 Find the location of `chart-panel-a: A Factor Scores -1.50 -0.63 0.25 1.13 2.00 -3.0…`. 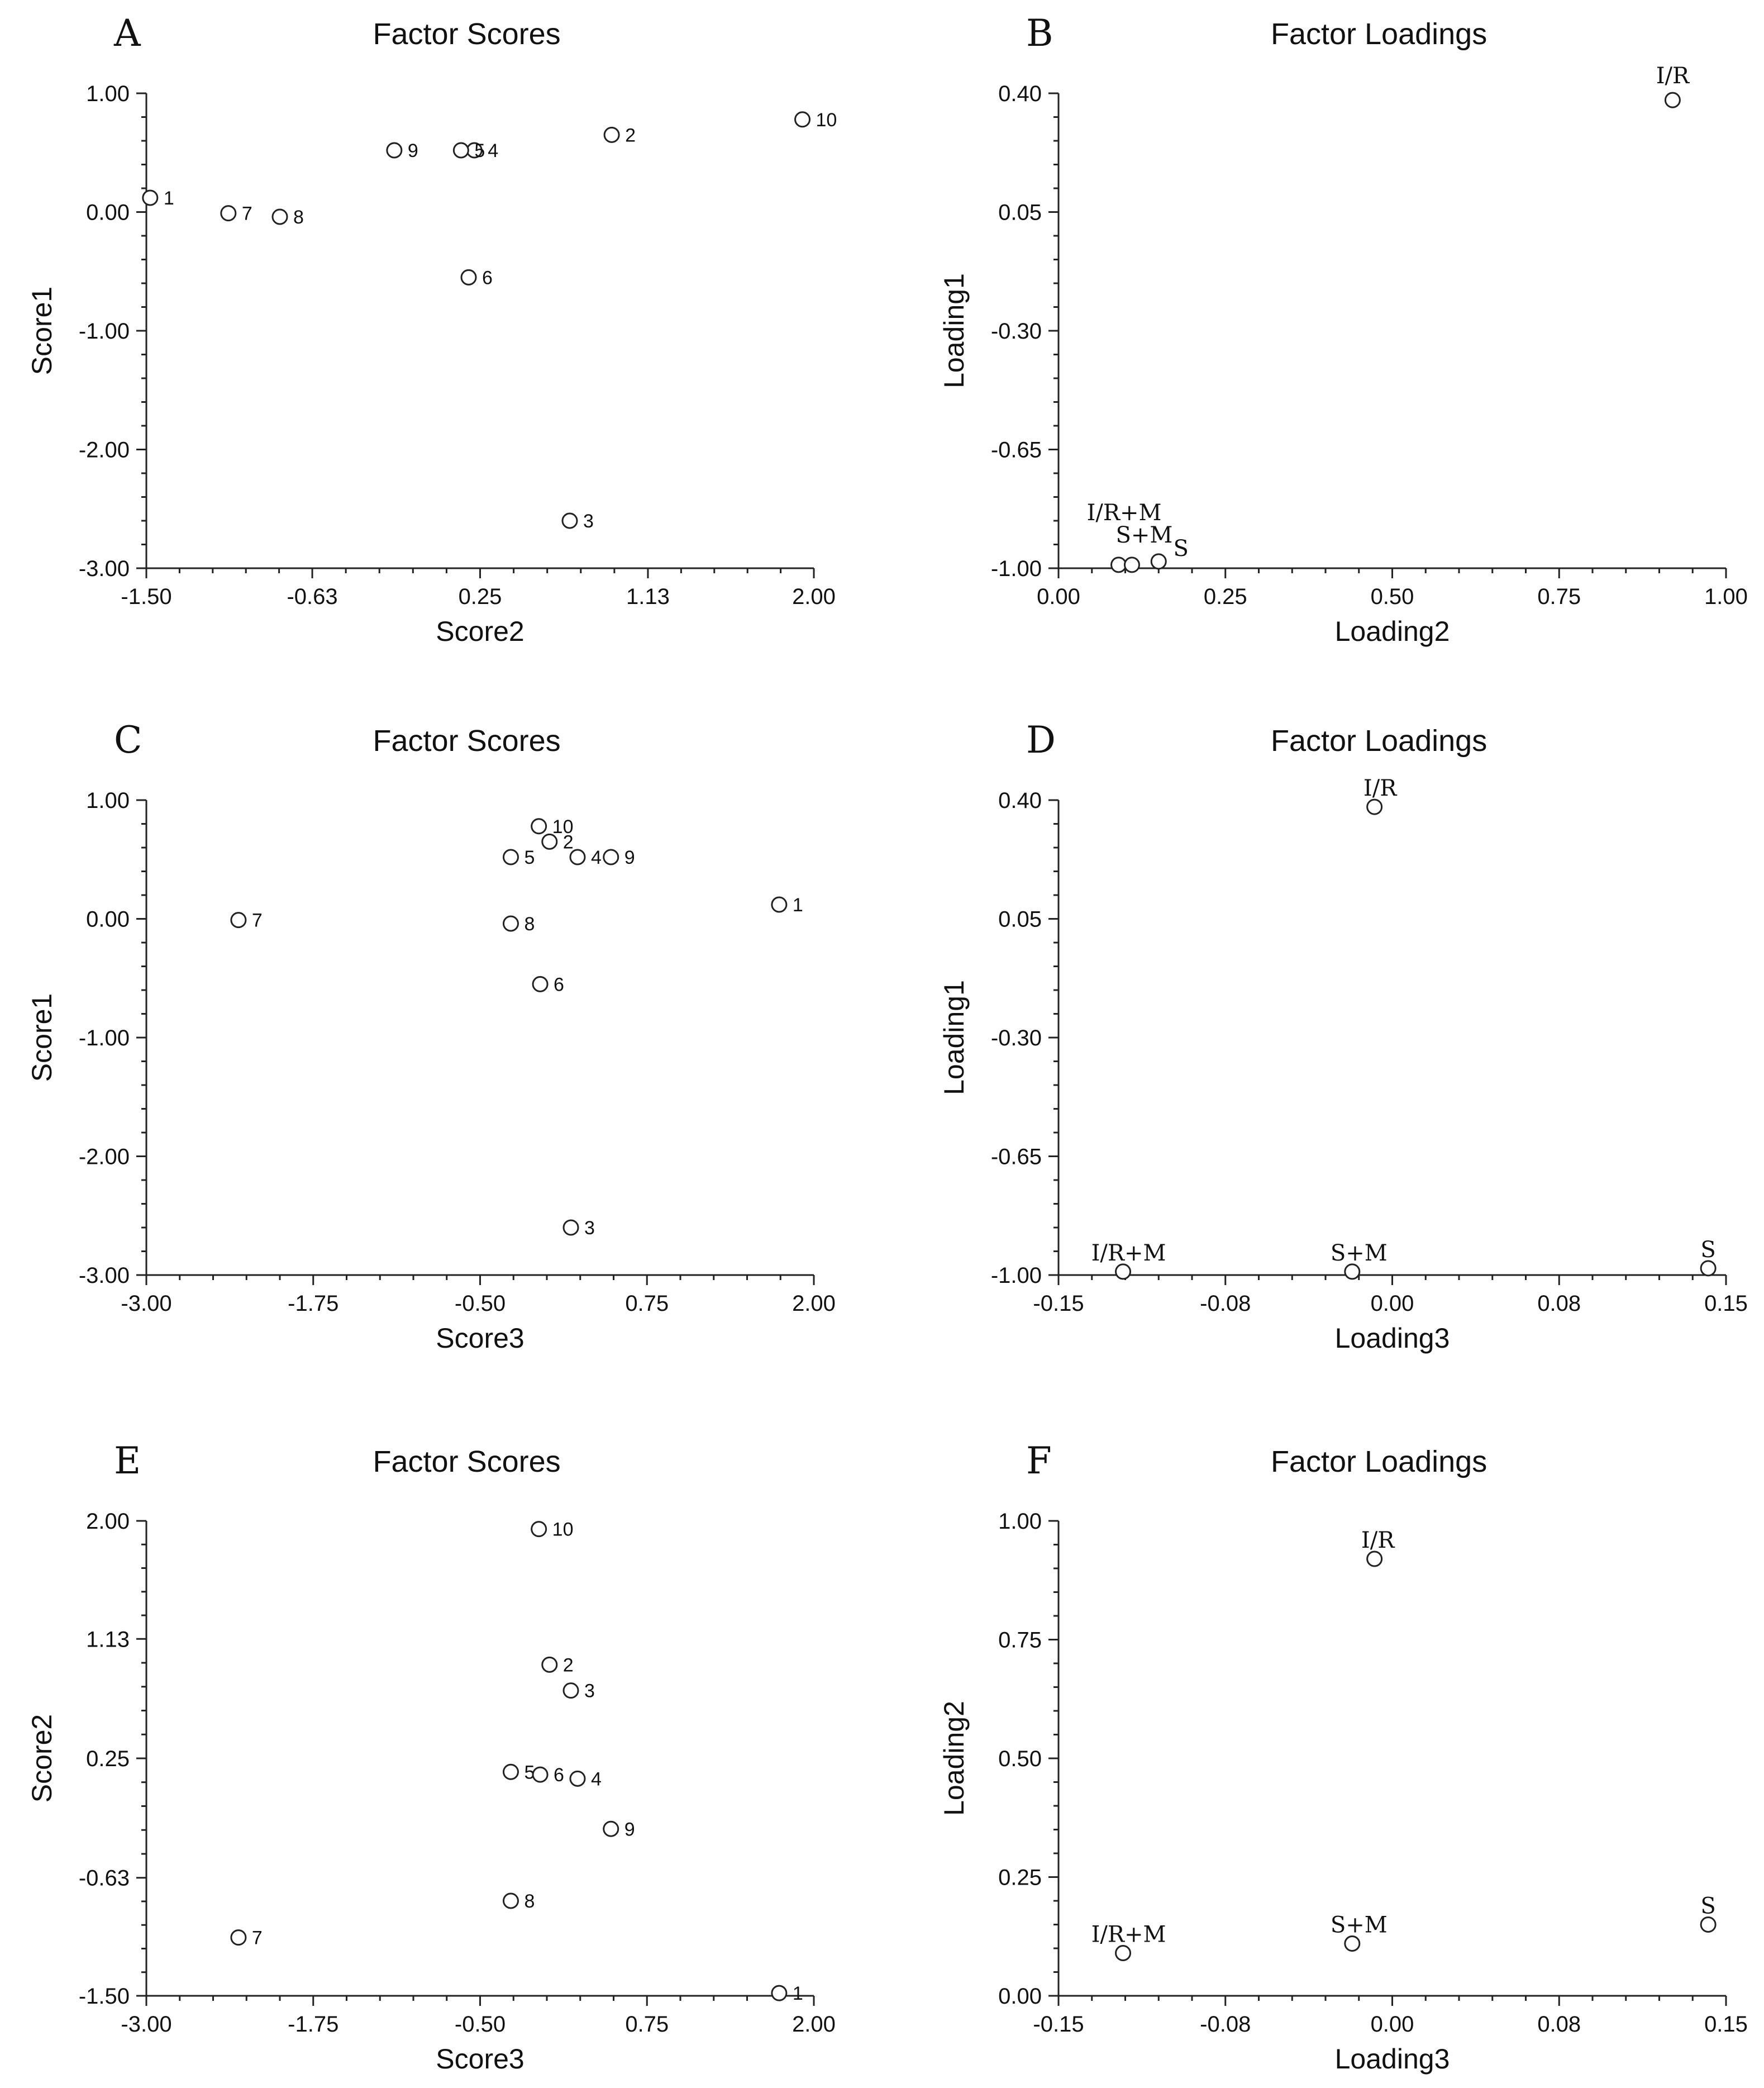

chart-panel-a: A Factor Scores -1.50 -0.63 0.25 1.13 2.00 -3.0… is located at coordinates (431, 329).